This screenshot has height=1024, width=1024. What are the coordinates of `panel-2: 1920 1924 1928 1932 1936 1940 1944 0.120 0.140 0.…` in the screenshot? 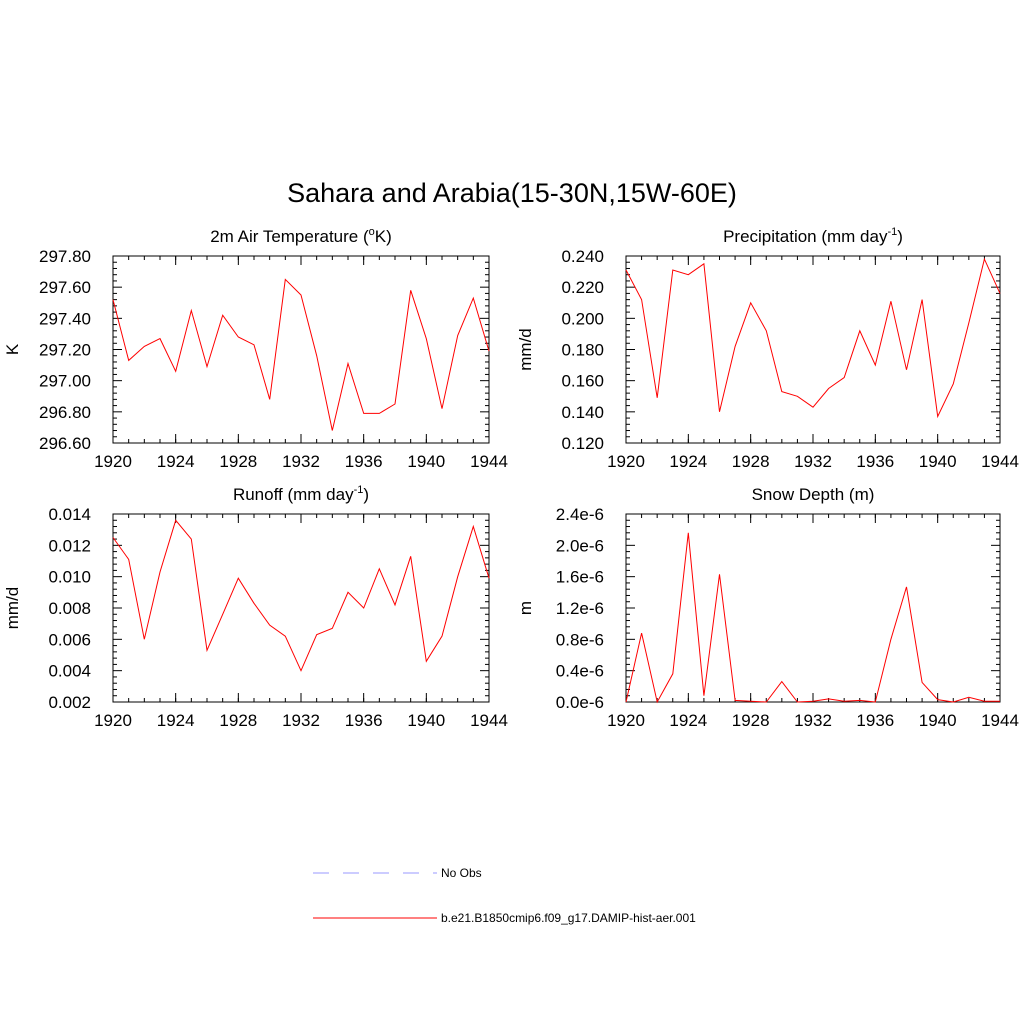 It's located at (767, 348).